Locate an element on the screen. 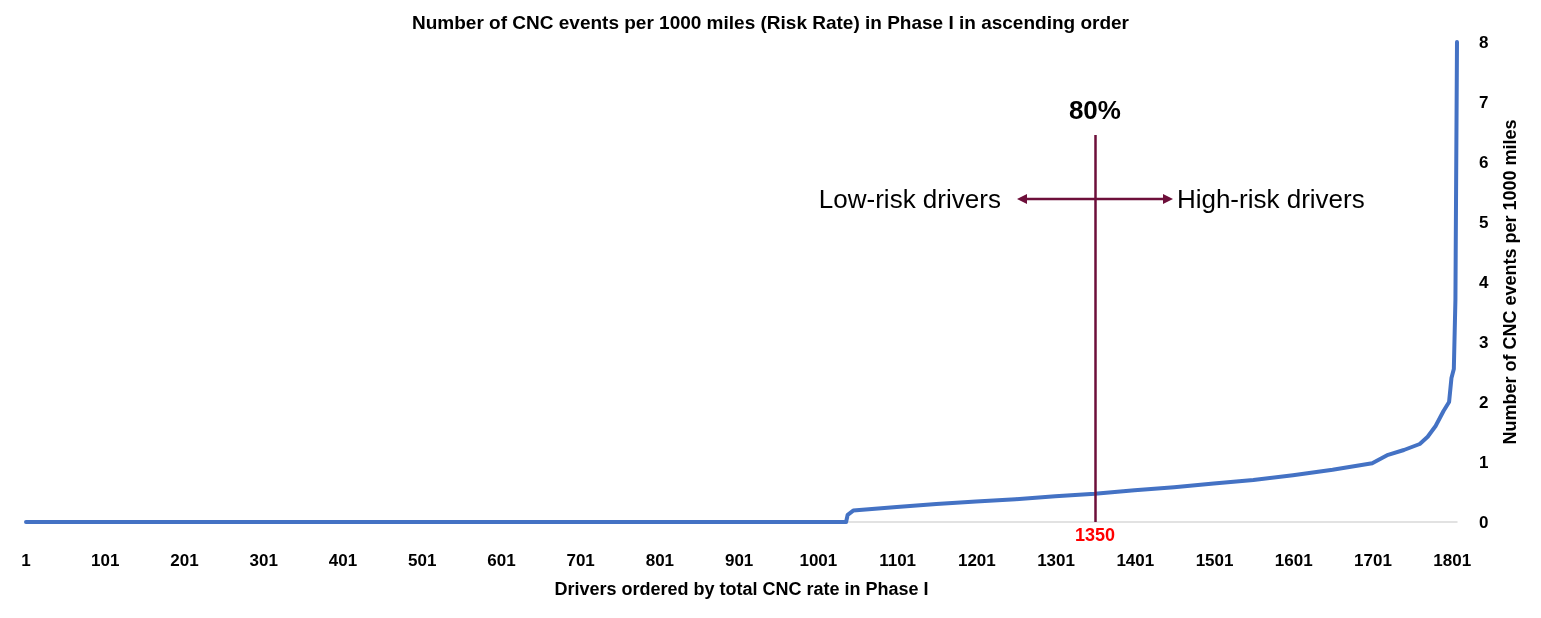  annotation: Low-risk drivers is located at coordinates (909, 199).